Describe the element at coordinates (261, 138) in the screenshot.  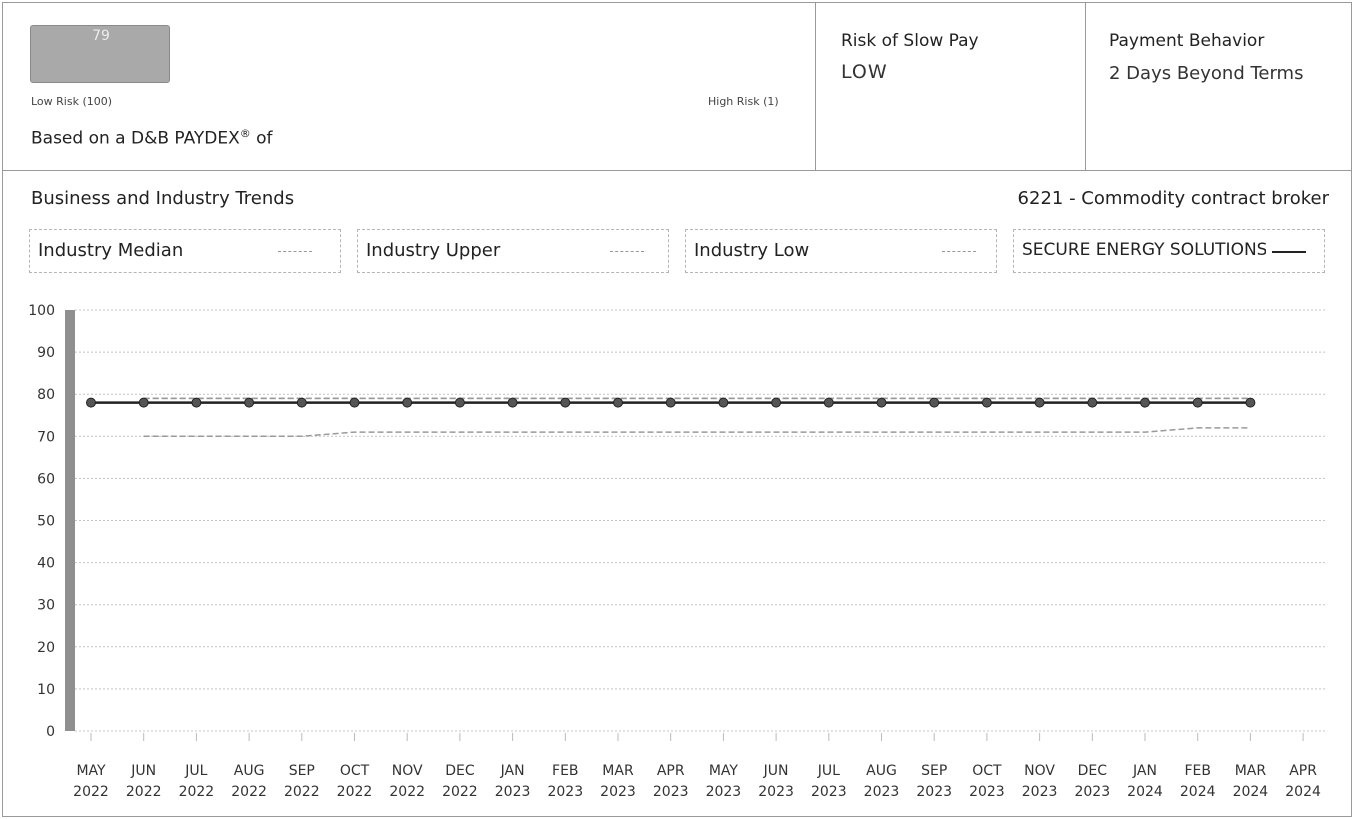
I see `basis-suffix: of` at that location.